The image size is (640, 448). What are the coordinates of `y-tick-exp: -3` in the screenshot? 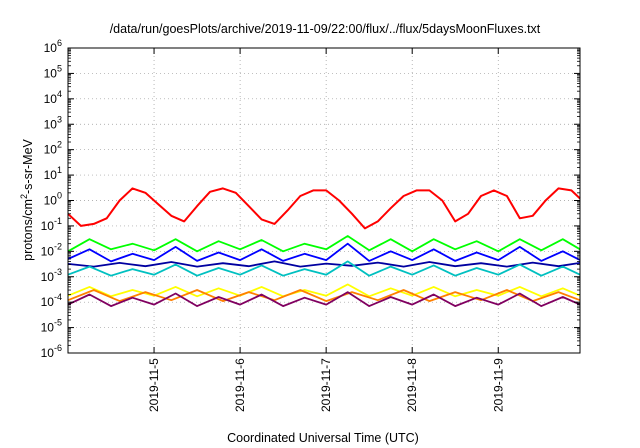 It's located at (58, 272).